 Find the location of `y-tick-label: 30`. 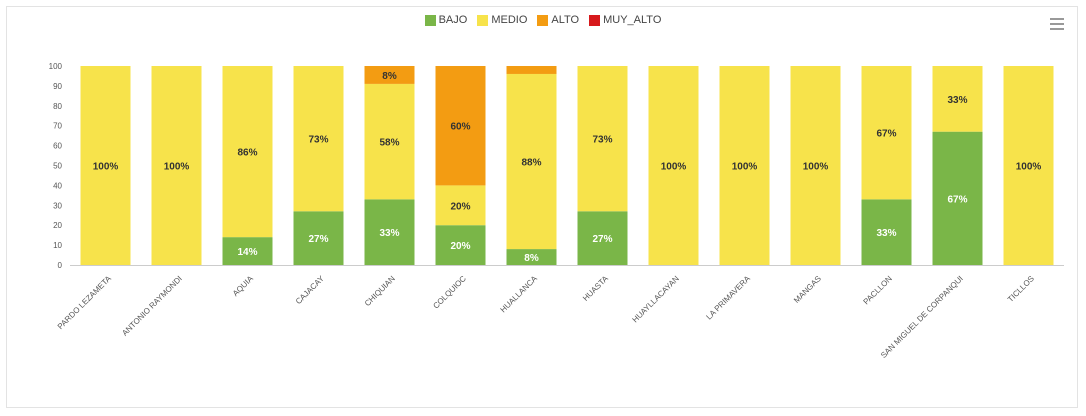

y-tick-label: 30 is located at coordinates (57, 205).